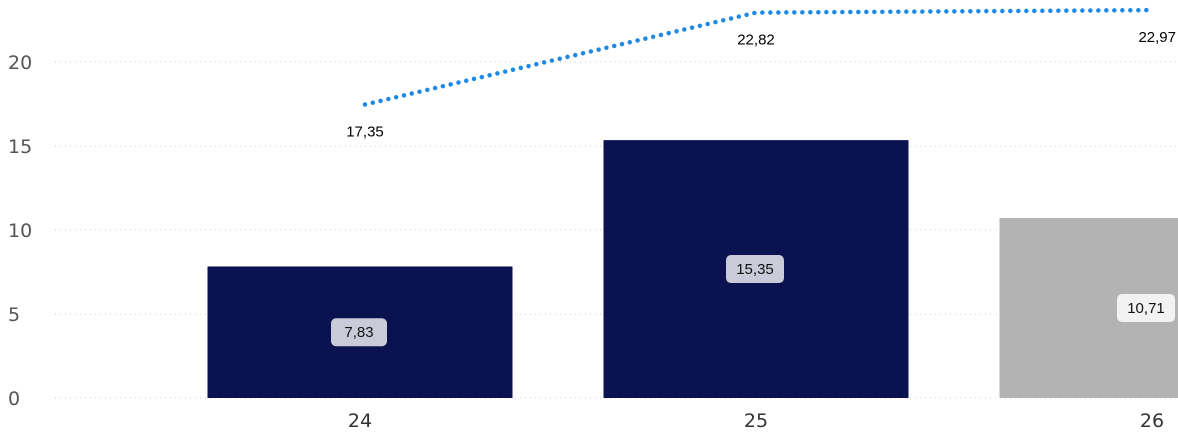 This screenshot has width=1178, height=432. I want to click on line-value-label: 22,82, so click(756, 40).